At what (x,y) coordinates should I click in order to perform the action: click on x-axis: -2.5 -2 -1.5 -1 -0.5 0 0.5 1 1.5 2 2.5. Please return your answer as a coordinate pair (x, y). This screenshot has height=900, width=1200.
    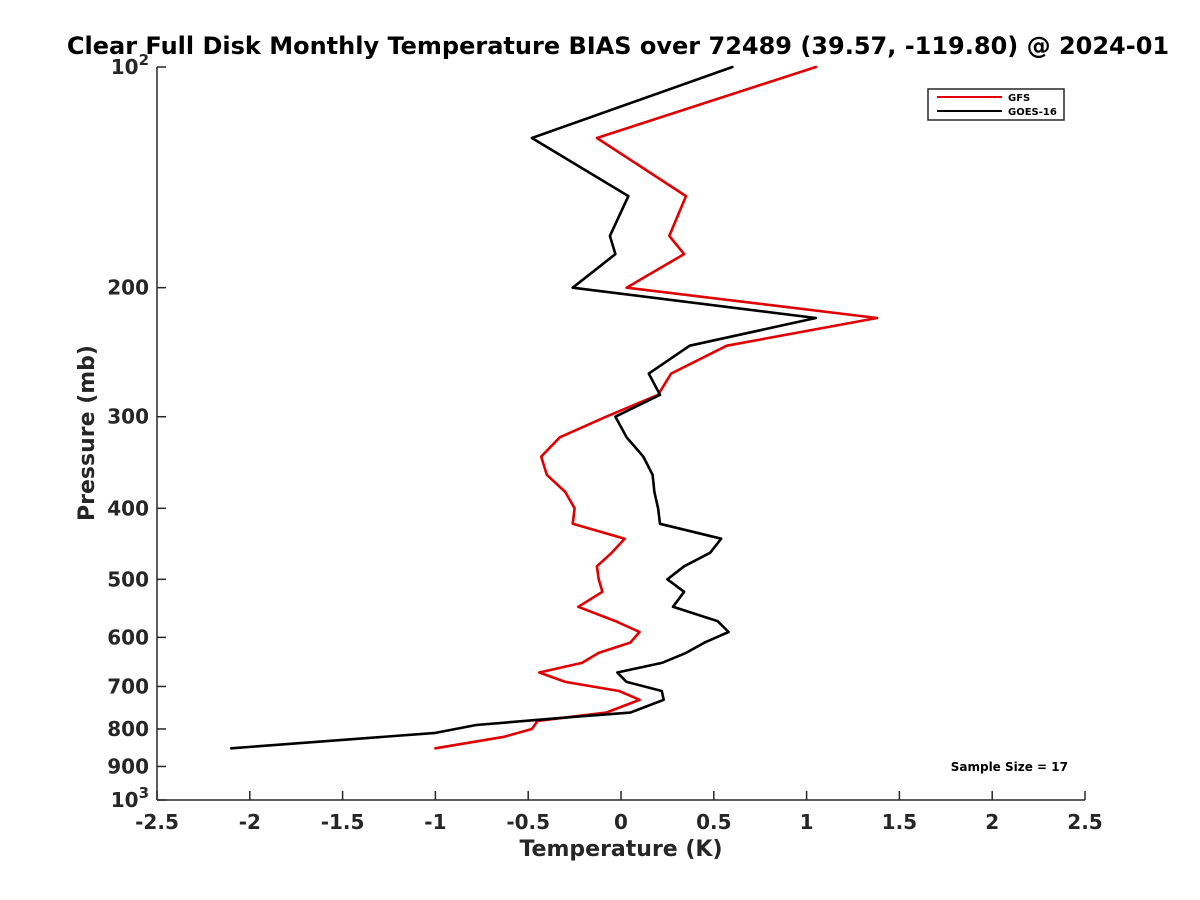
    Looking at the image, I should click on (619, 812).